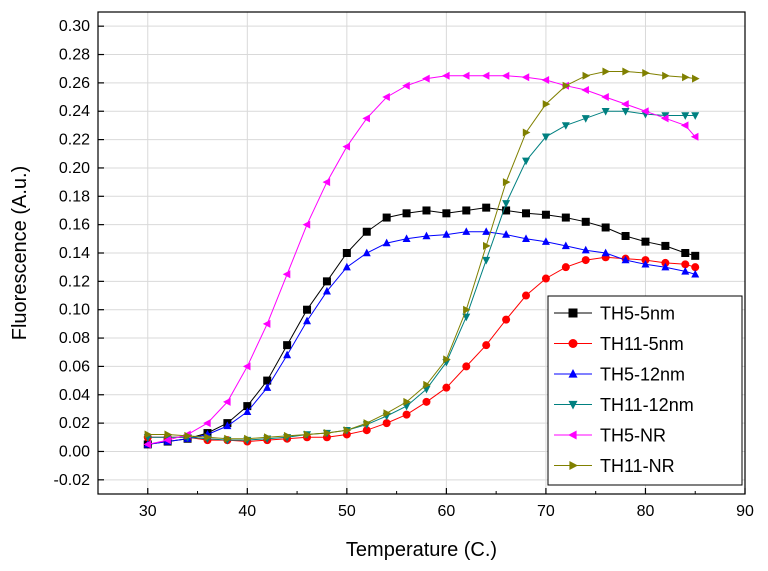  I want to click on legend-label: TH5-5nm, so click(637, 314).